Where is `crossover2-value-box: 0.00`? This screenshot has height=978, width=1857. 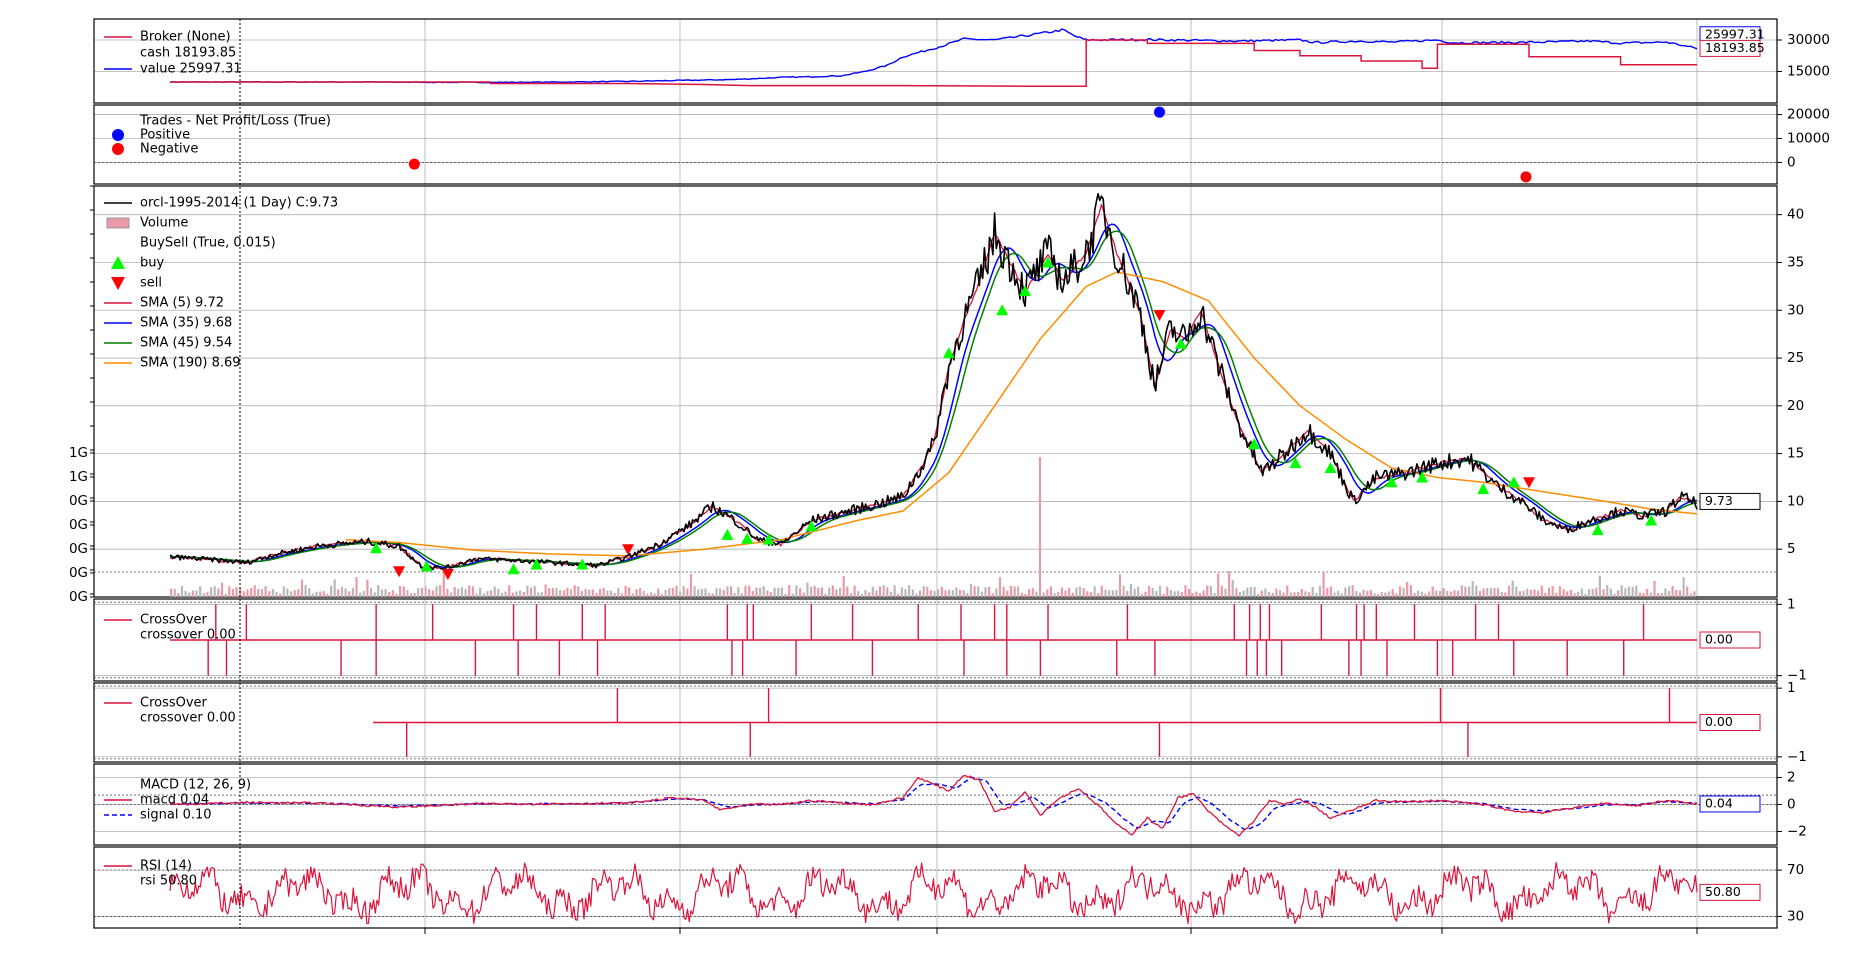 crossover2-value-box: 0.00 is located at coordinates (1730, 722).